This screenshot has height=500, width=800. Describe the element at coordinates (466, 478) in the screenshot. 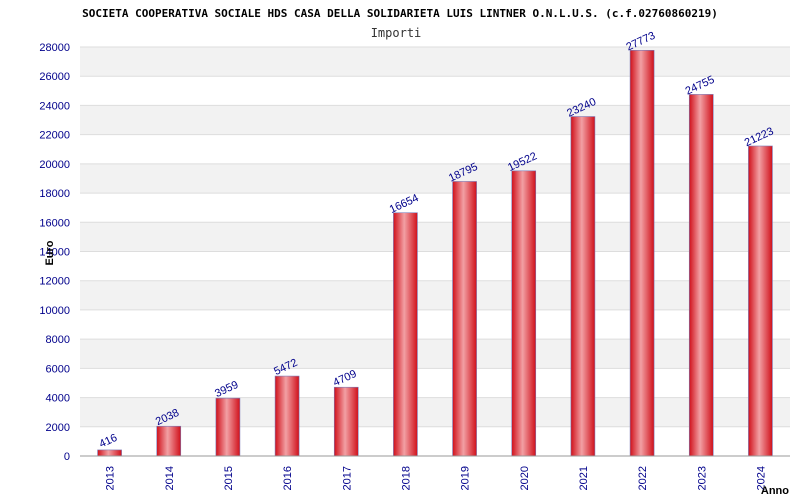

I see `x-tick-label: 2019` at that location.